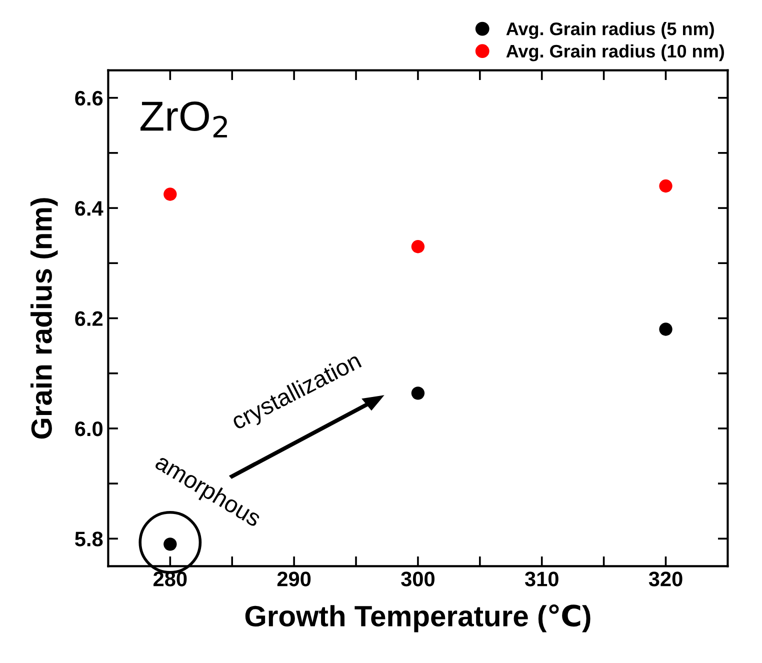 Image resolution: width=762 pixels, height=663 pixels. What do you see at coordinates (88, 428) in the screenshot?
I see `y-tick-label: 6.0` at bounding box center [88, 428].